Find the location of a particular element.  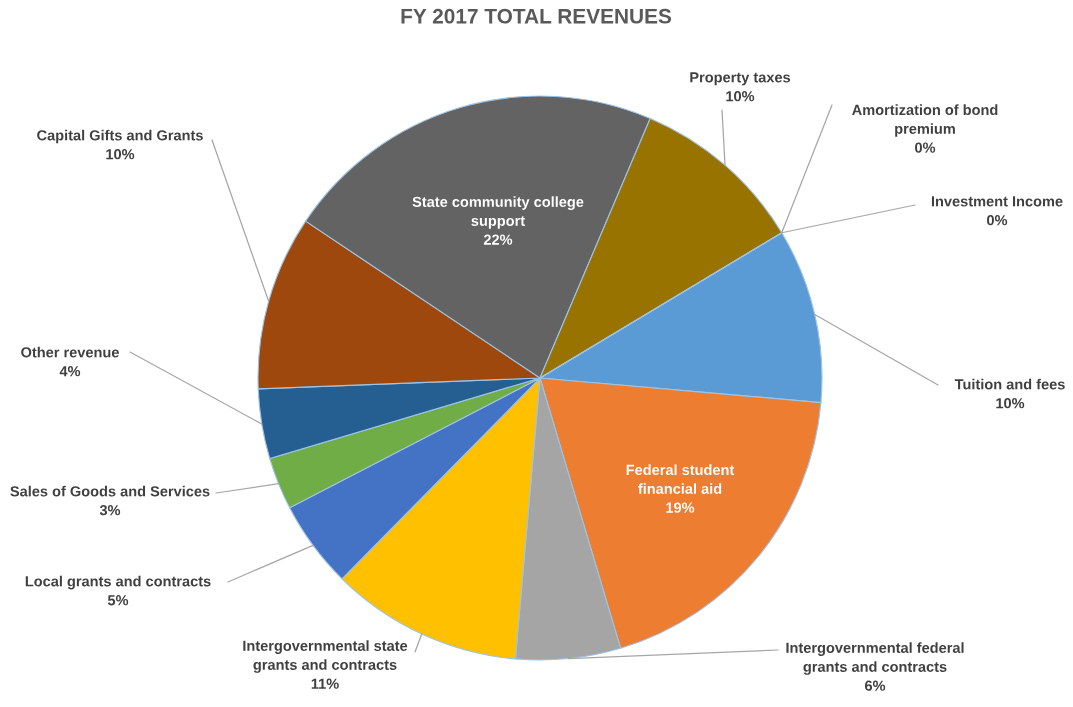

slice-label: Intergovernmental state grants and contracts is located at coordinates (325, 656).